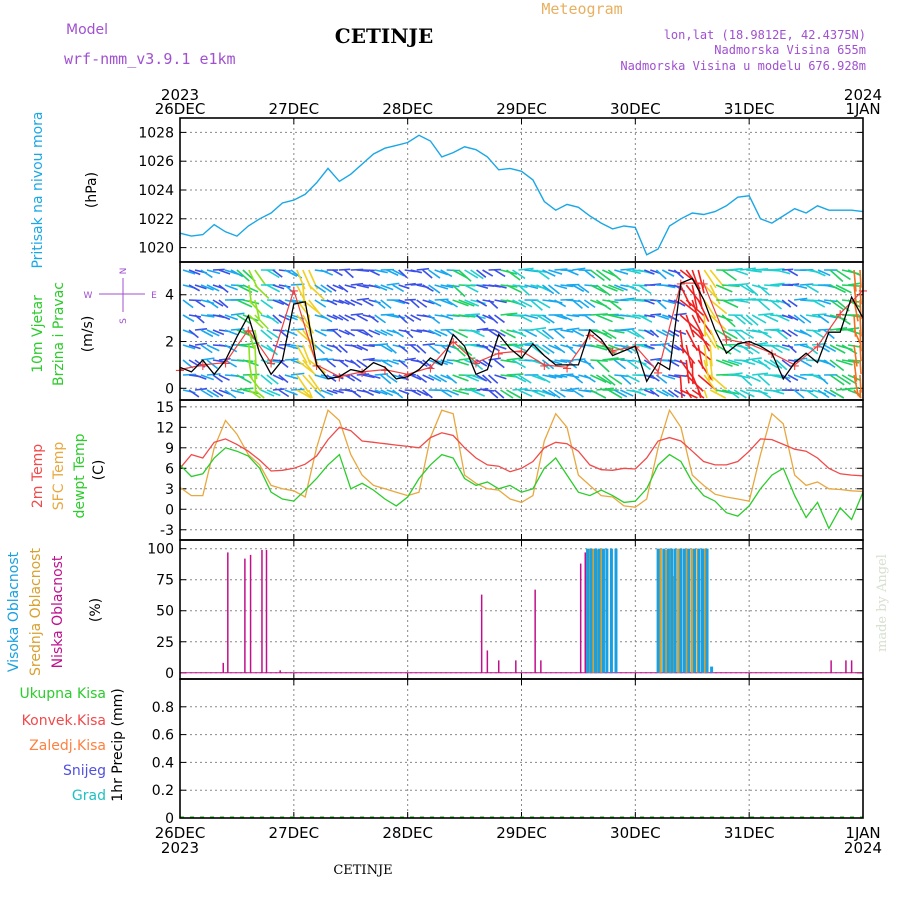  I want to click on wind-side-label-2: Brzina i Pravac, so click(59, 334).